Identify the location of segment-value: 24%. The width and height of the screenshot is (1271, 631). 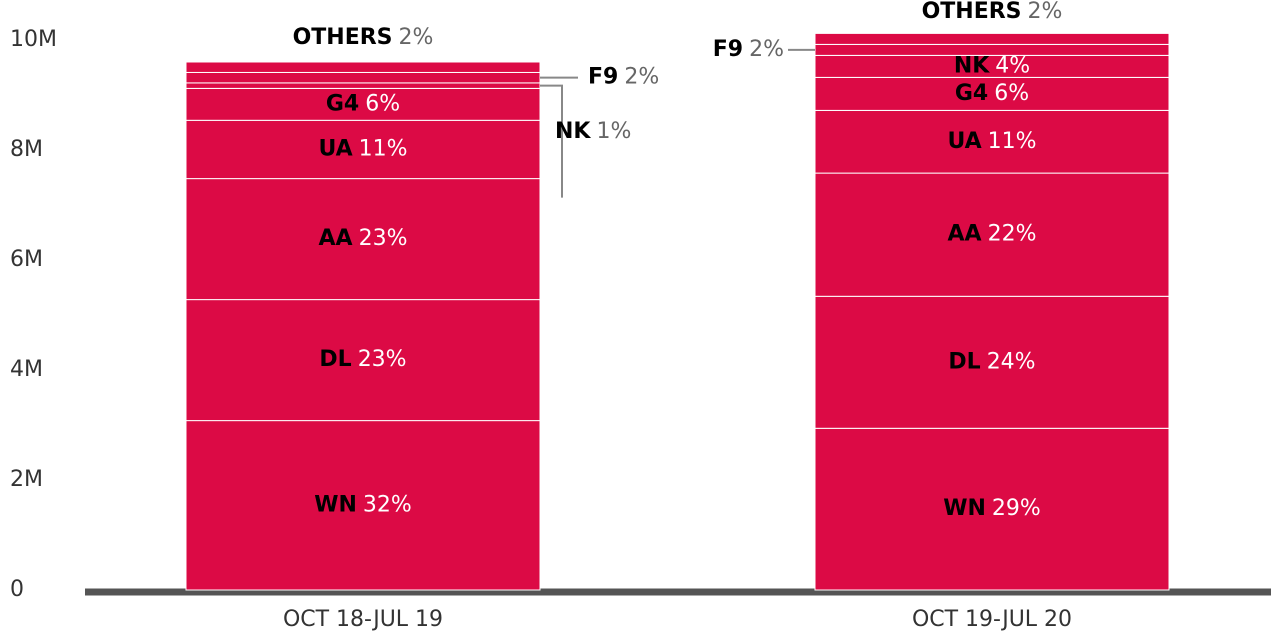
(1011, 361).